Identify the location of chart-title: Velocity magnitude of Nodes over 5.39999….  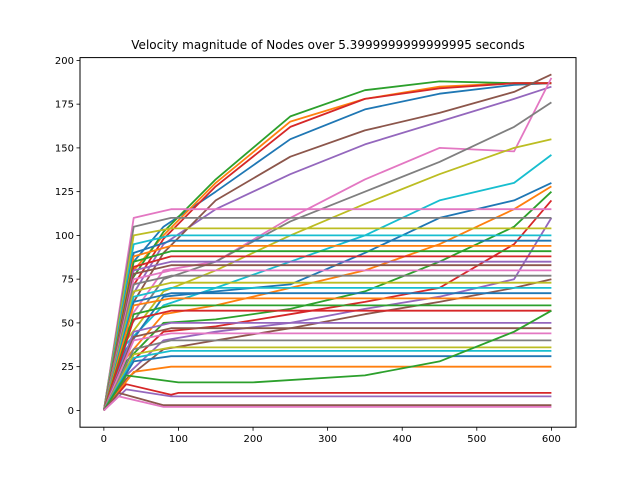
(327, 45).